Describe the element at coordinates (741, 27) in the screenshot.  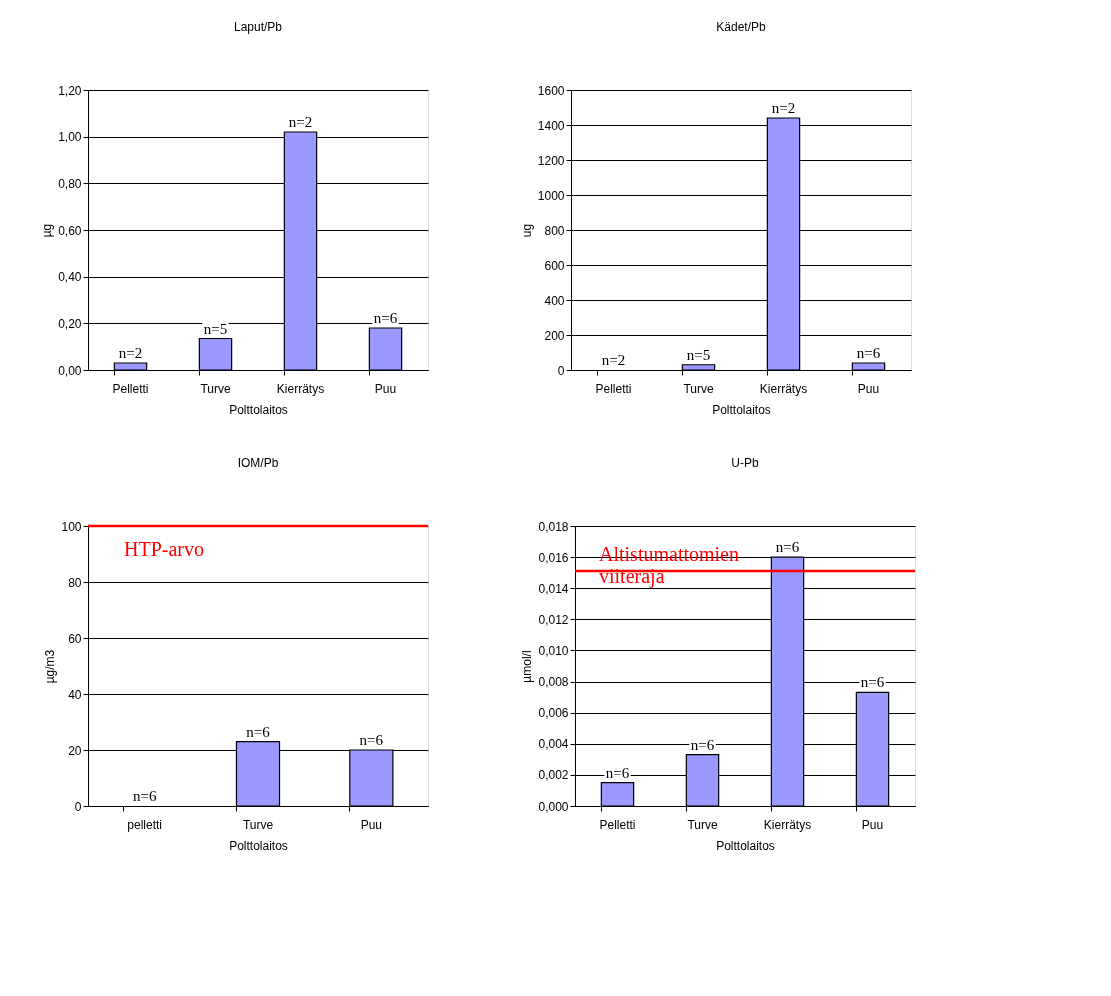
I see `chart-title: Kädet/Pb` at that location.